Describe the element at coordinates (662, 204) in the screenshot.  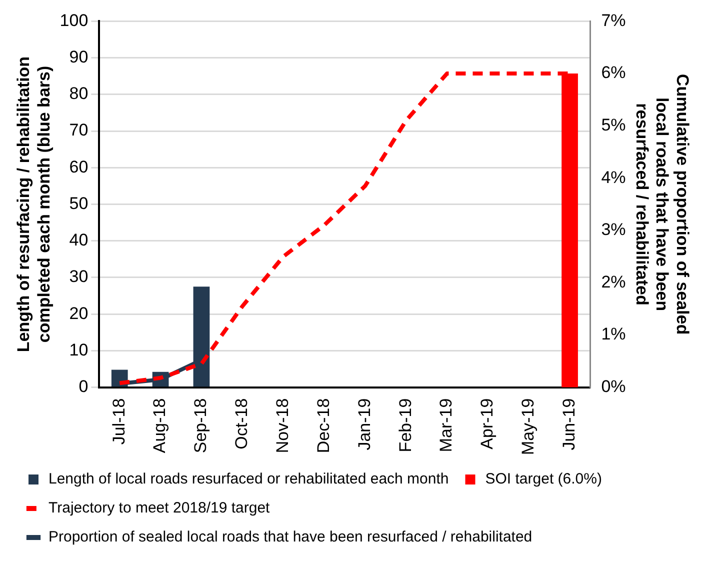
I see `y2-axis-title: Cumulative proportion of sealed local roads that have been resurfaced / rehabilitated` at that location.